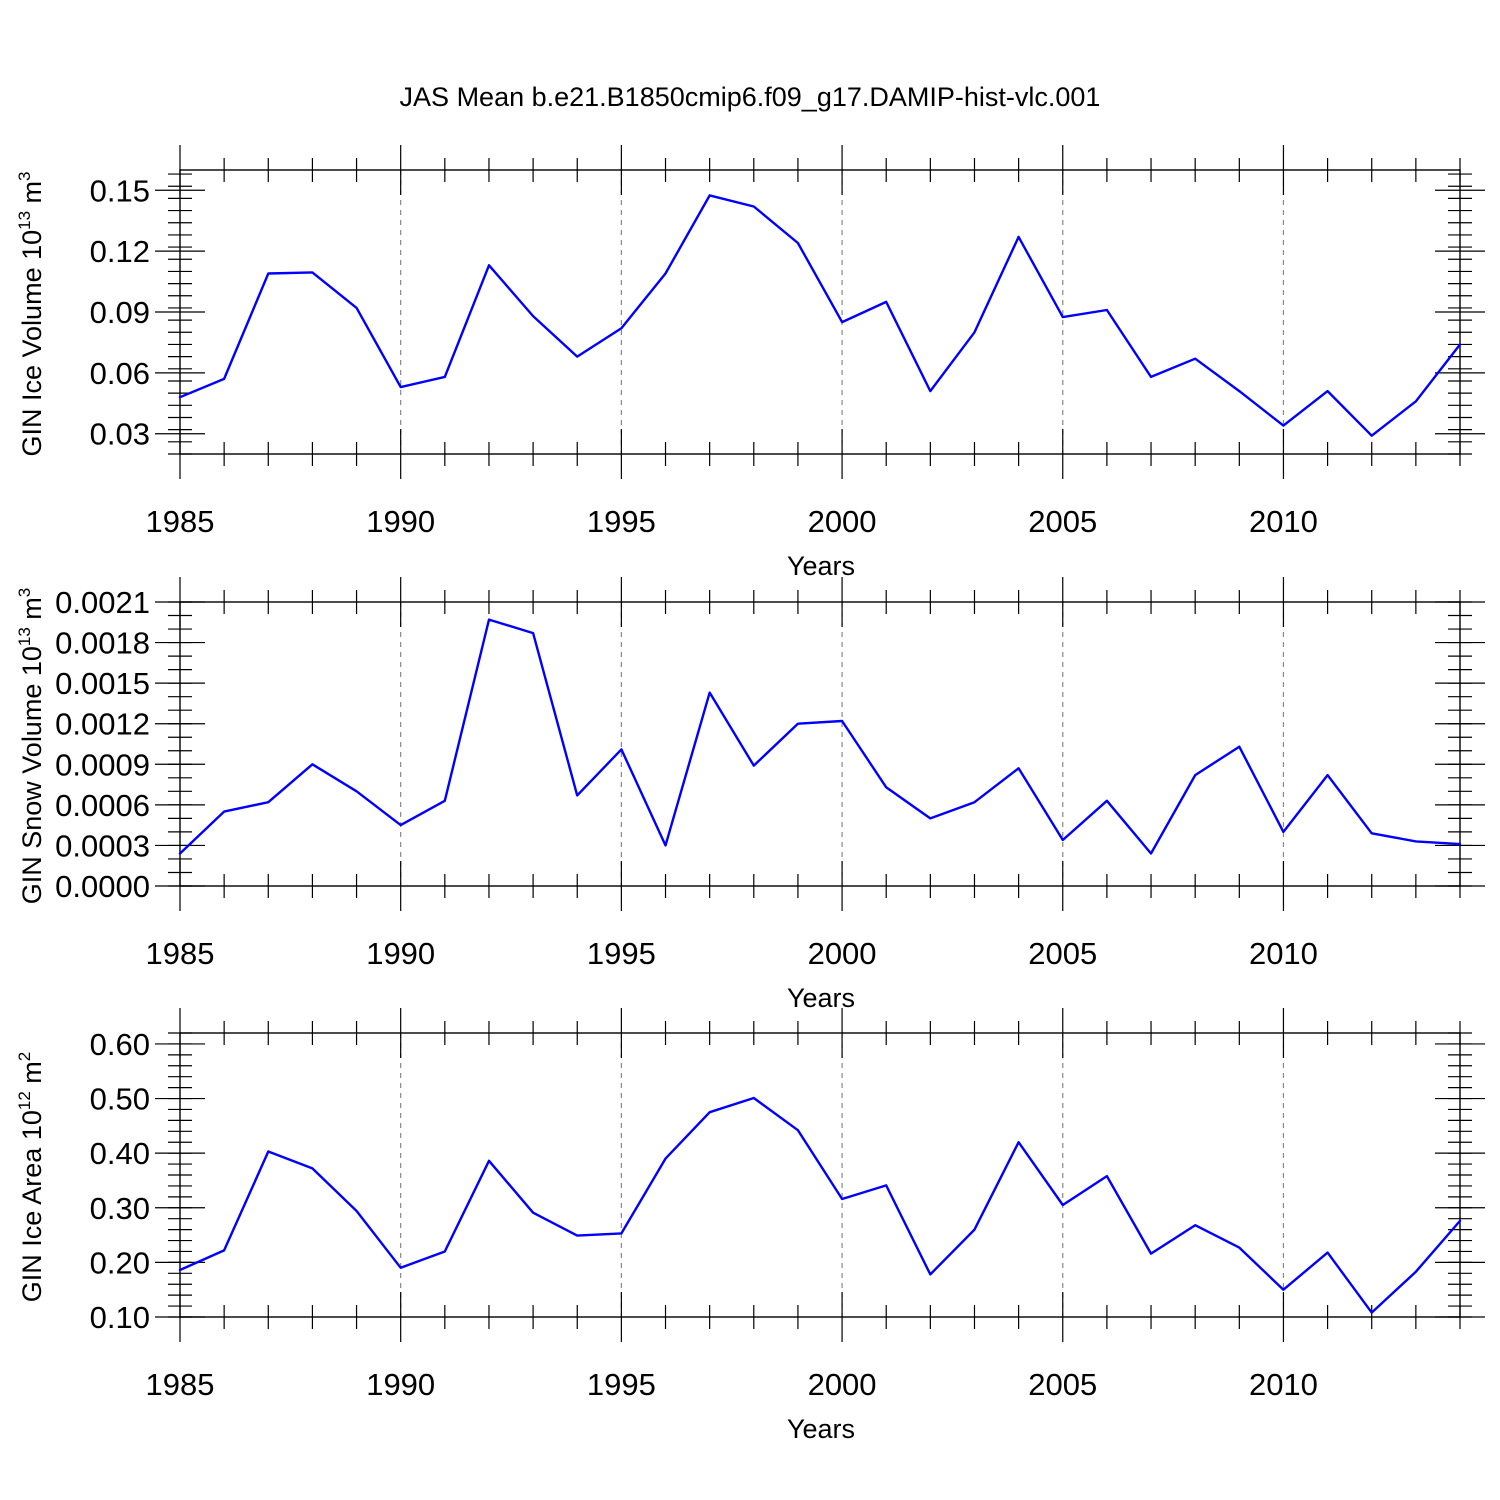  Describe the element at coordinates (102, 845) in the screenshot. I see `y-tick-label: 0.0003` at that location.